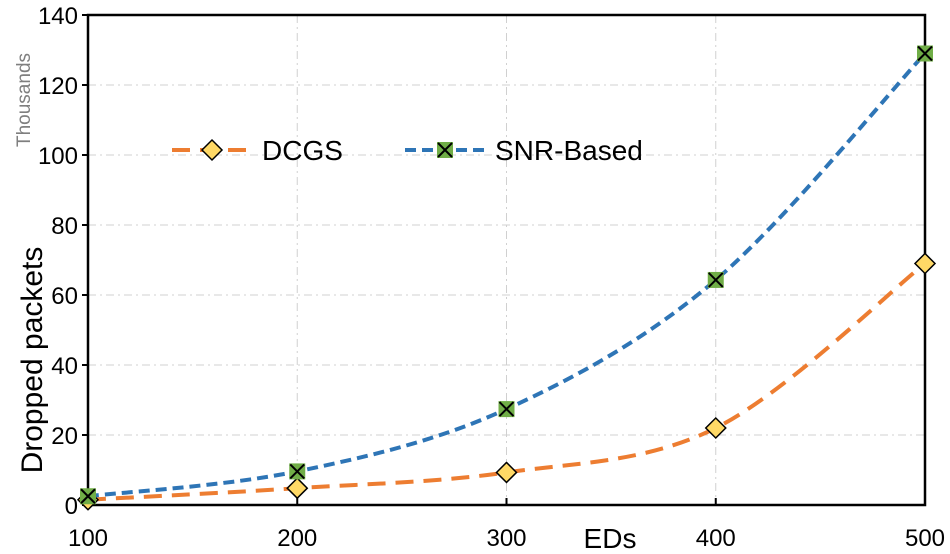 The width and height of the screenshot is (950, 554). Describe the element at coordinates (64, 366) in the screenshot. I see `y-tick-label: 40` at that location.